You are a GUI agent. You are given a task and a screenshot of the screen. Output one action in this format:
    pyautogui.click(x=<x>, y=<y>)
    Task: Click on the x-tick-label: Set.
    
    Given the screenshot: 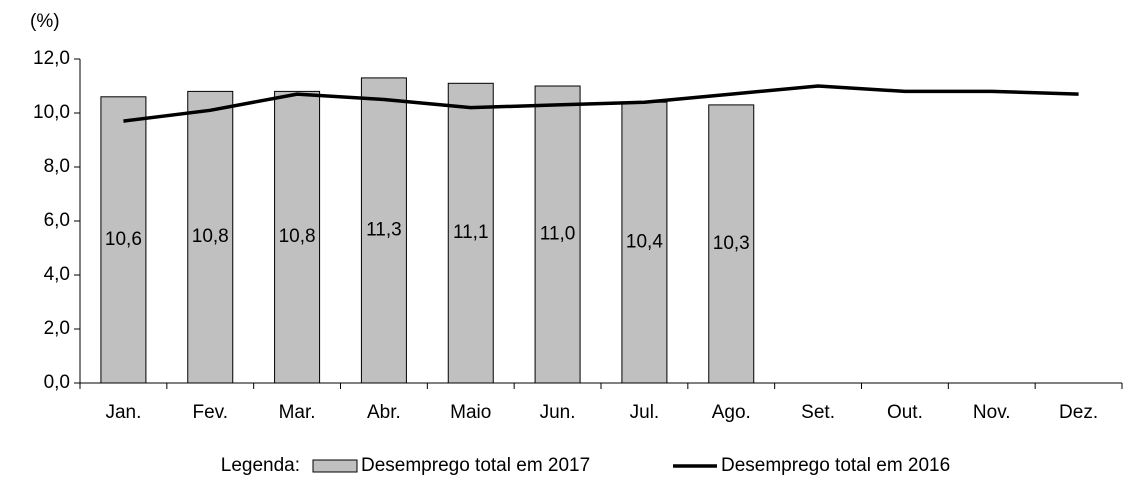 What is the action you would take?
    pyautogui.click(x=818, y=412)
    